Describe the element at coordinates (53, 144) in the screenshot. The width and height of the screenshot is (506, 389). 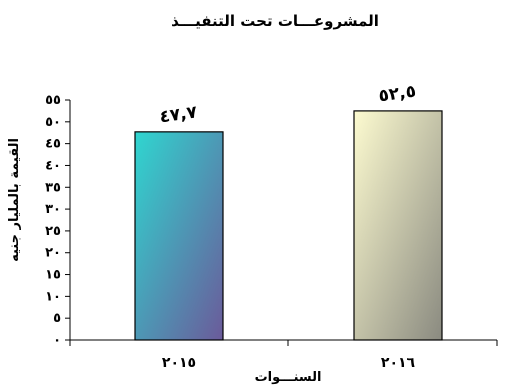
I see `y-tick-label: ٤٥` at that location.